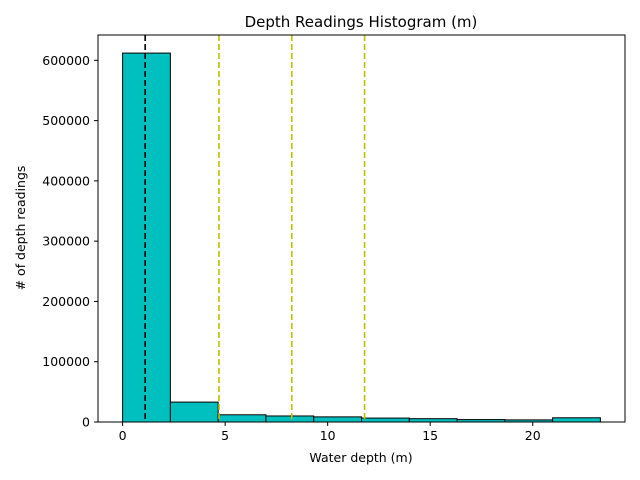  What do you see at coordinates (66, 361) in the screenshot?
I see `y-tick-label: 100000` at bounding box center [66, 361].